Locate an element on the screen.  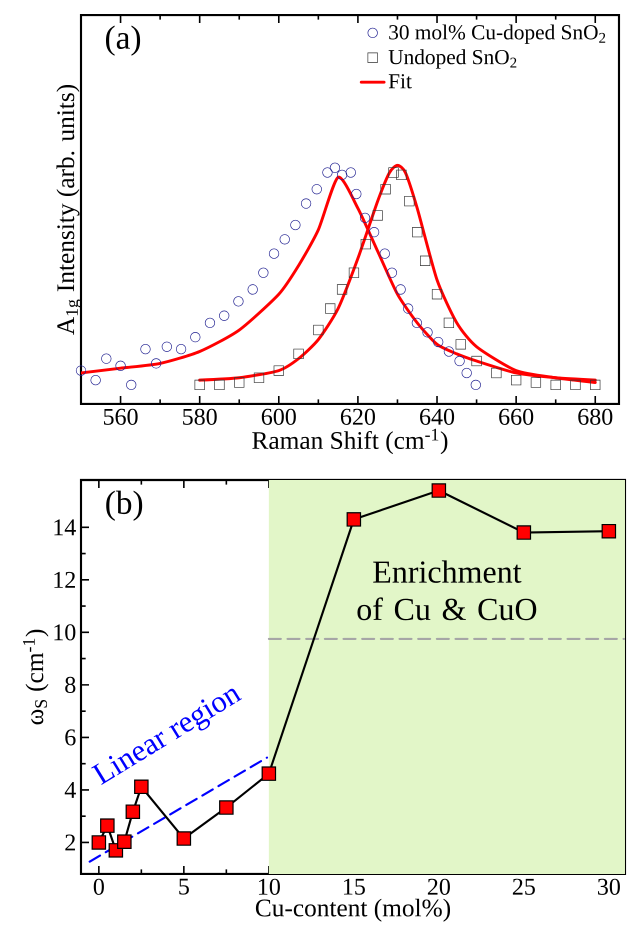
text: (a) is located at coordinates (123, 41).